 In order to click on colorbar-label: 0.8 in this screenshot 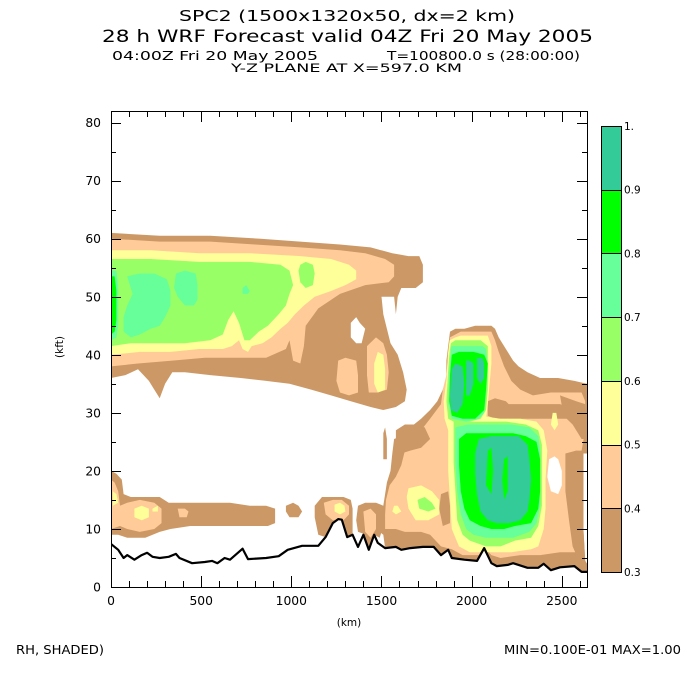, I will do `click(632, 254)`.